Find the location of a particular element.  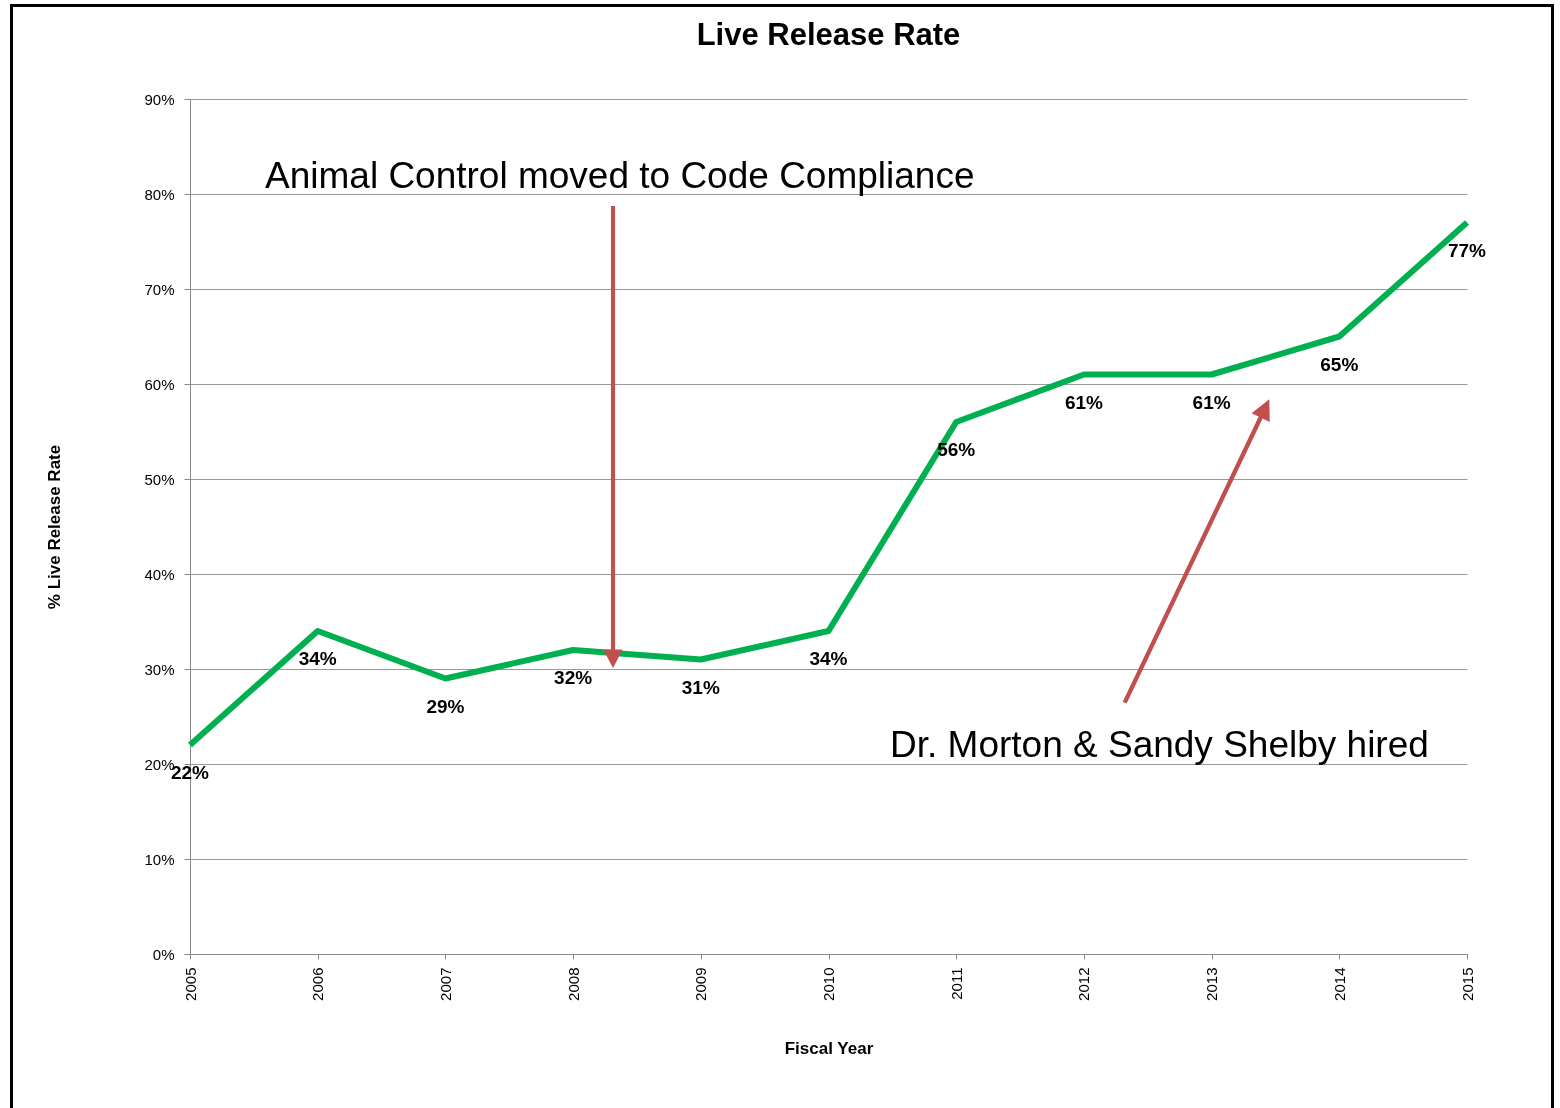

x-tick-label: 2013 is located at coordinates (1212, 984).